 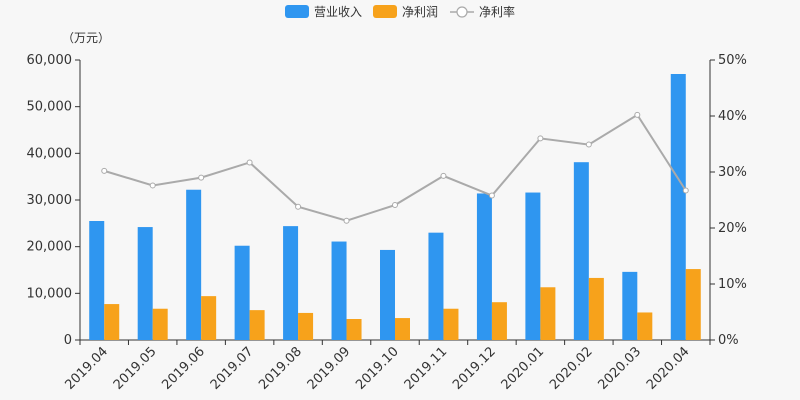 I want to click on legend-label: 净利润, so click(x=420, y=12).